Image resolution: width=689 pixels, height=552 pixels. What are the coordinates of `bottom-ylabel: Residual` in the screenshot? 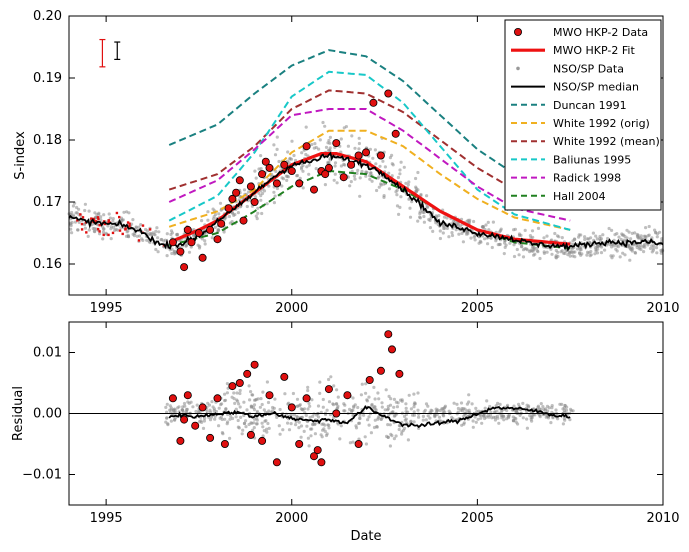 It's located at (18, 413).